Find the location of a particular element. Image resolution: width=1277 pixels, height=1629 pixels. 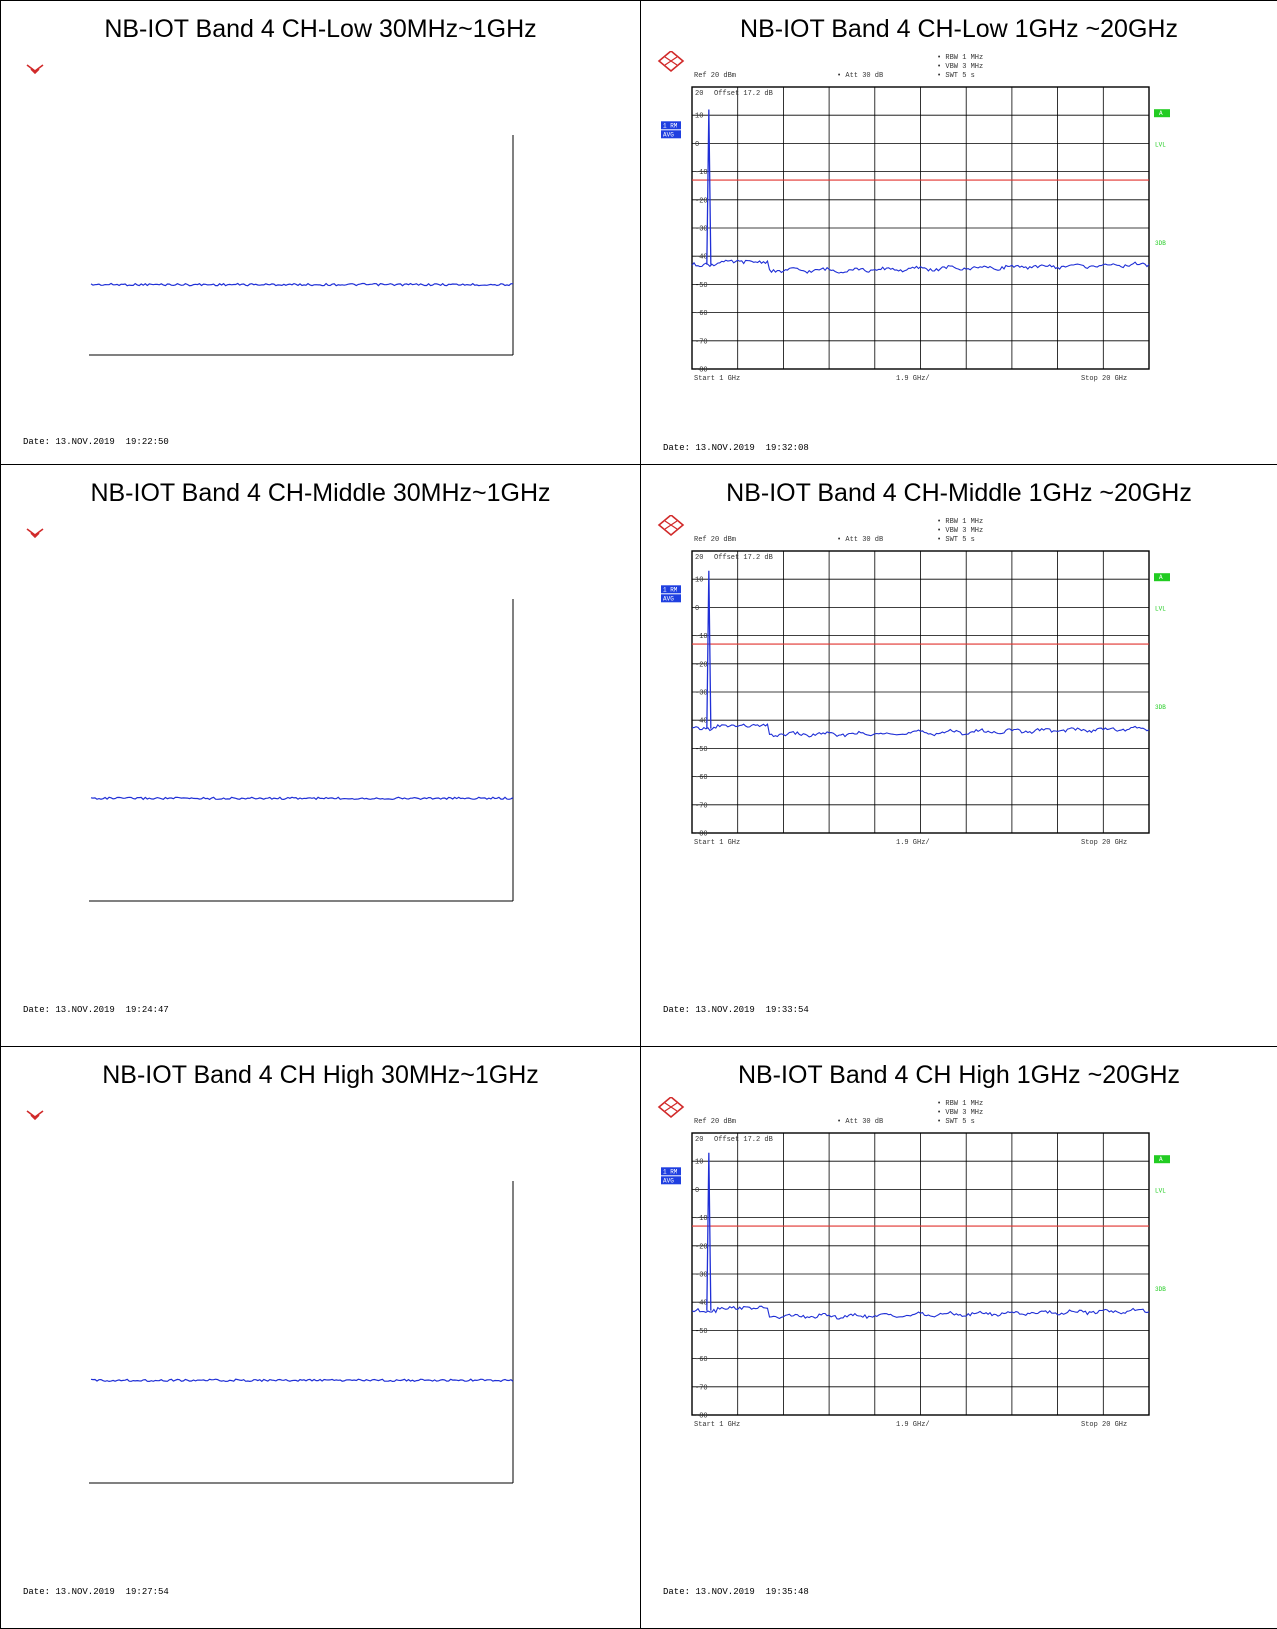

date-stamp: Date: 13.NOV.2019 19:24:47 is located at coordinates (96, 1010).